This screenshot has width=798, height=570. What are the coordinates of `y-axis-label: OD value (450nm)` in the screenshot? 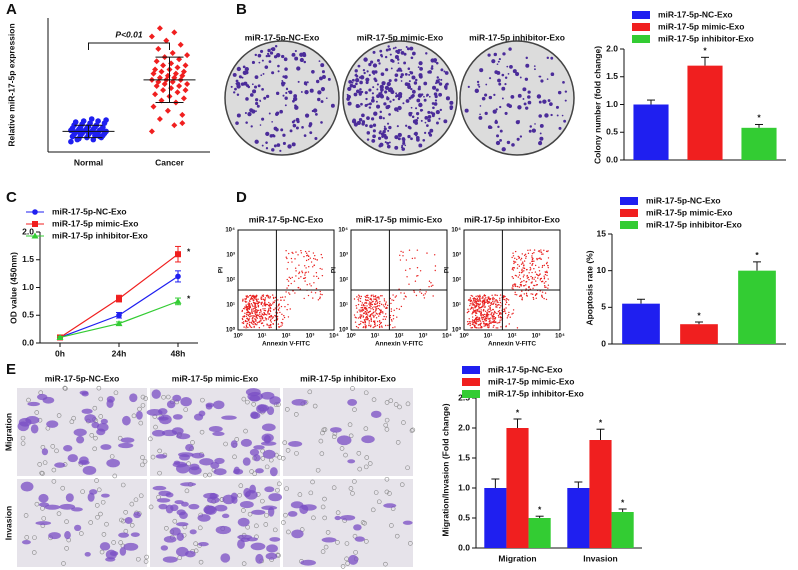 It's located at (13, 288).